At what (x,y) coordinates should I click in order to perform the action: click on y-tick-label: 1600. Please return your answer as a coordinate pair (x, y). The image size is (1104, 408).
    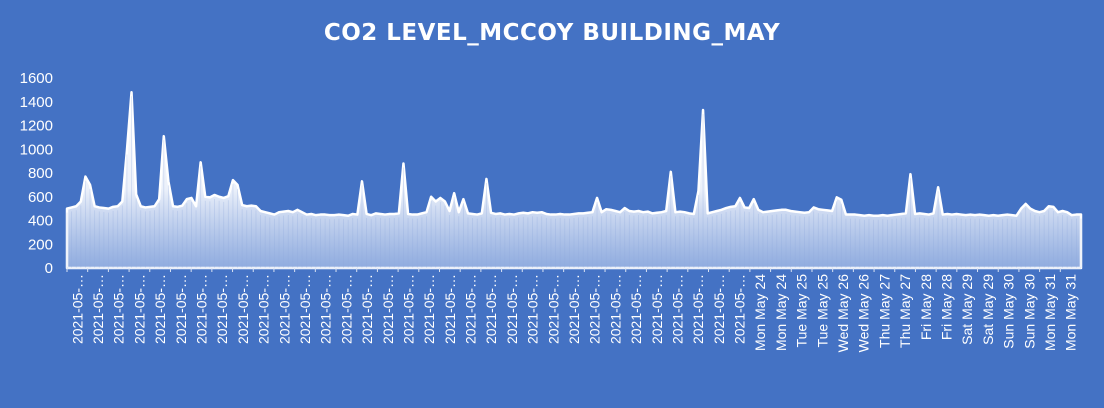
    Looking at the image, I should click on (36, 78).